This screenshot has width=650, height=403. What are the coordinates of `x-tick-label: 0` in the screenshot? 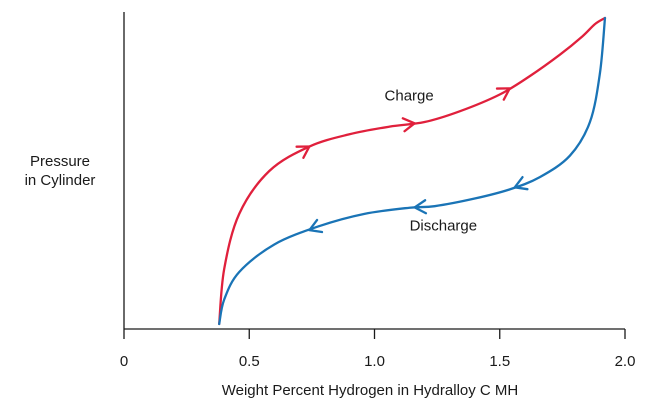 It's located at (124, 361).